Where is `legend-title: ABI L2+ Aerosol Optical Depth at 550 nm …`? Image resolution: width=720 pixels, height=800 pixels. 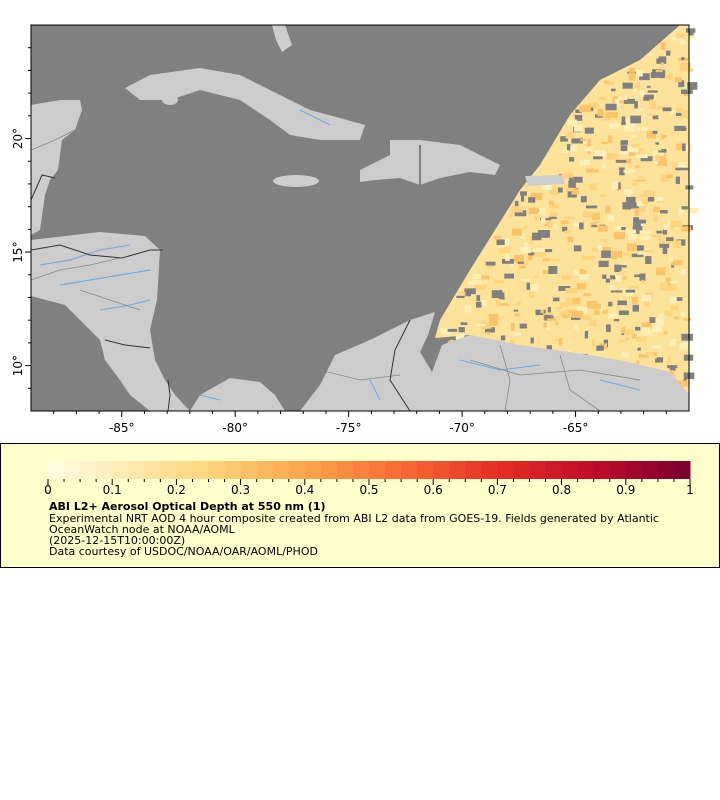
legend-title: ABI L2+ Aerosol Optical Depth at 550 nm … is located at coordinates (187, 506).